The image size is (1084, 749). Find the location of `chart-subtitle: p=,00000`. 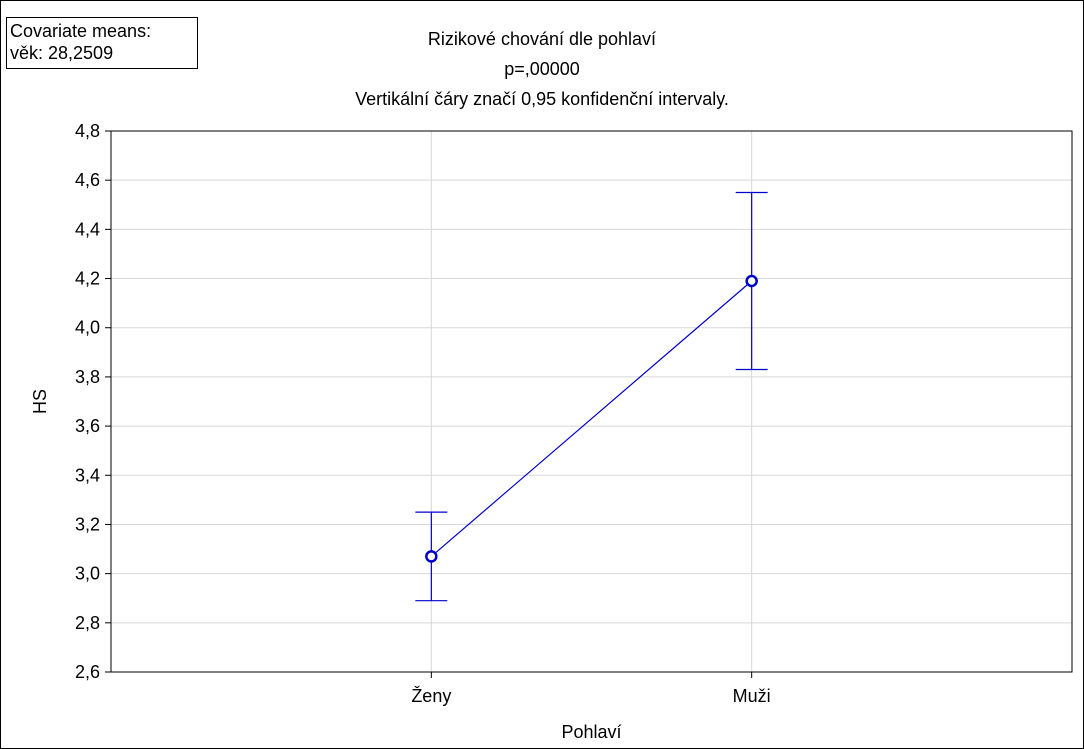

chart-subtitle: p=,00000 is located at coordinates (542, 69).